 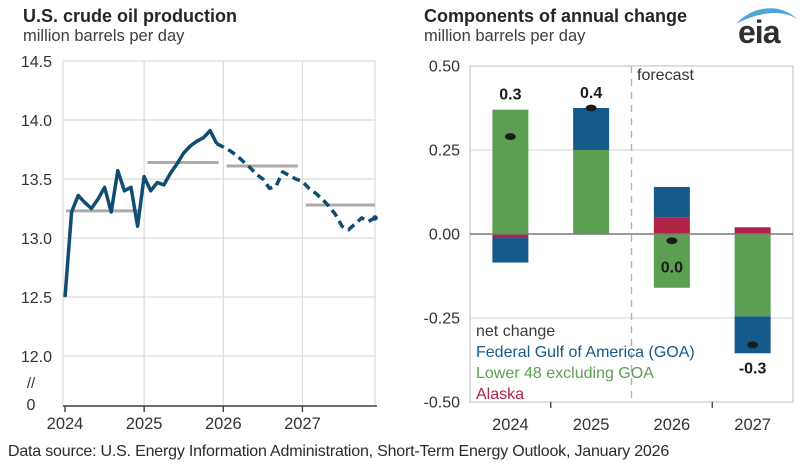 What do you see at coordinates (671, 202) in the screenshot?
I see `bar-segment-goa-2026` at bounding box center [671, 202].